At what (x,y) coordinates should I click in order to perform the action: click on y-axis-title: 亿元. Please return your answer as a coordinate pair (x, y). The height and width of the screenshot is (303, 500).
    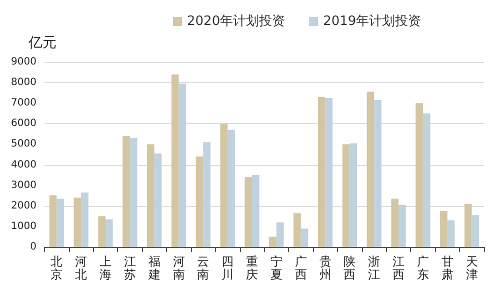
    Looking at the image, I should click on (41, 43).